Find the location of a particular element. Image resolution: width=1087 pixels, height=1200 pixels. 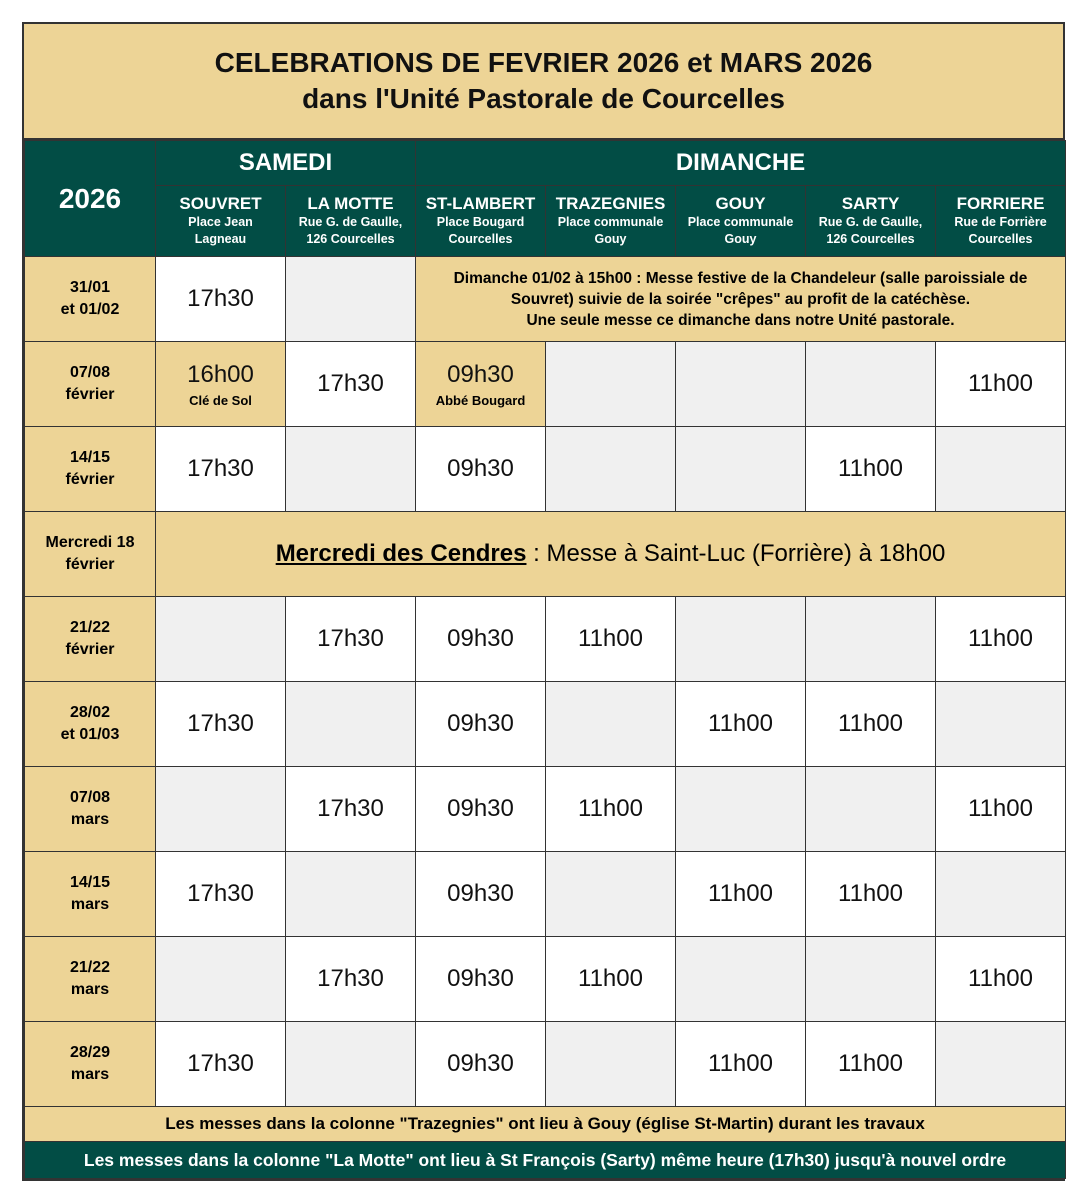

samedi-header: SAMEDI is located at coordinates (285, 163).